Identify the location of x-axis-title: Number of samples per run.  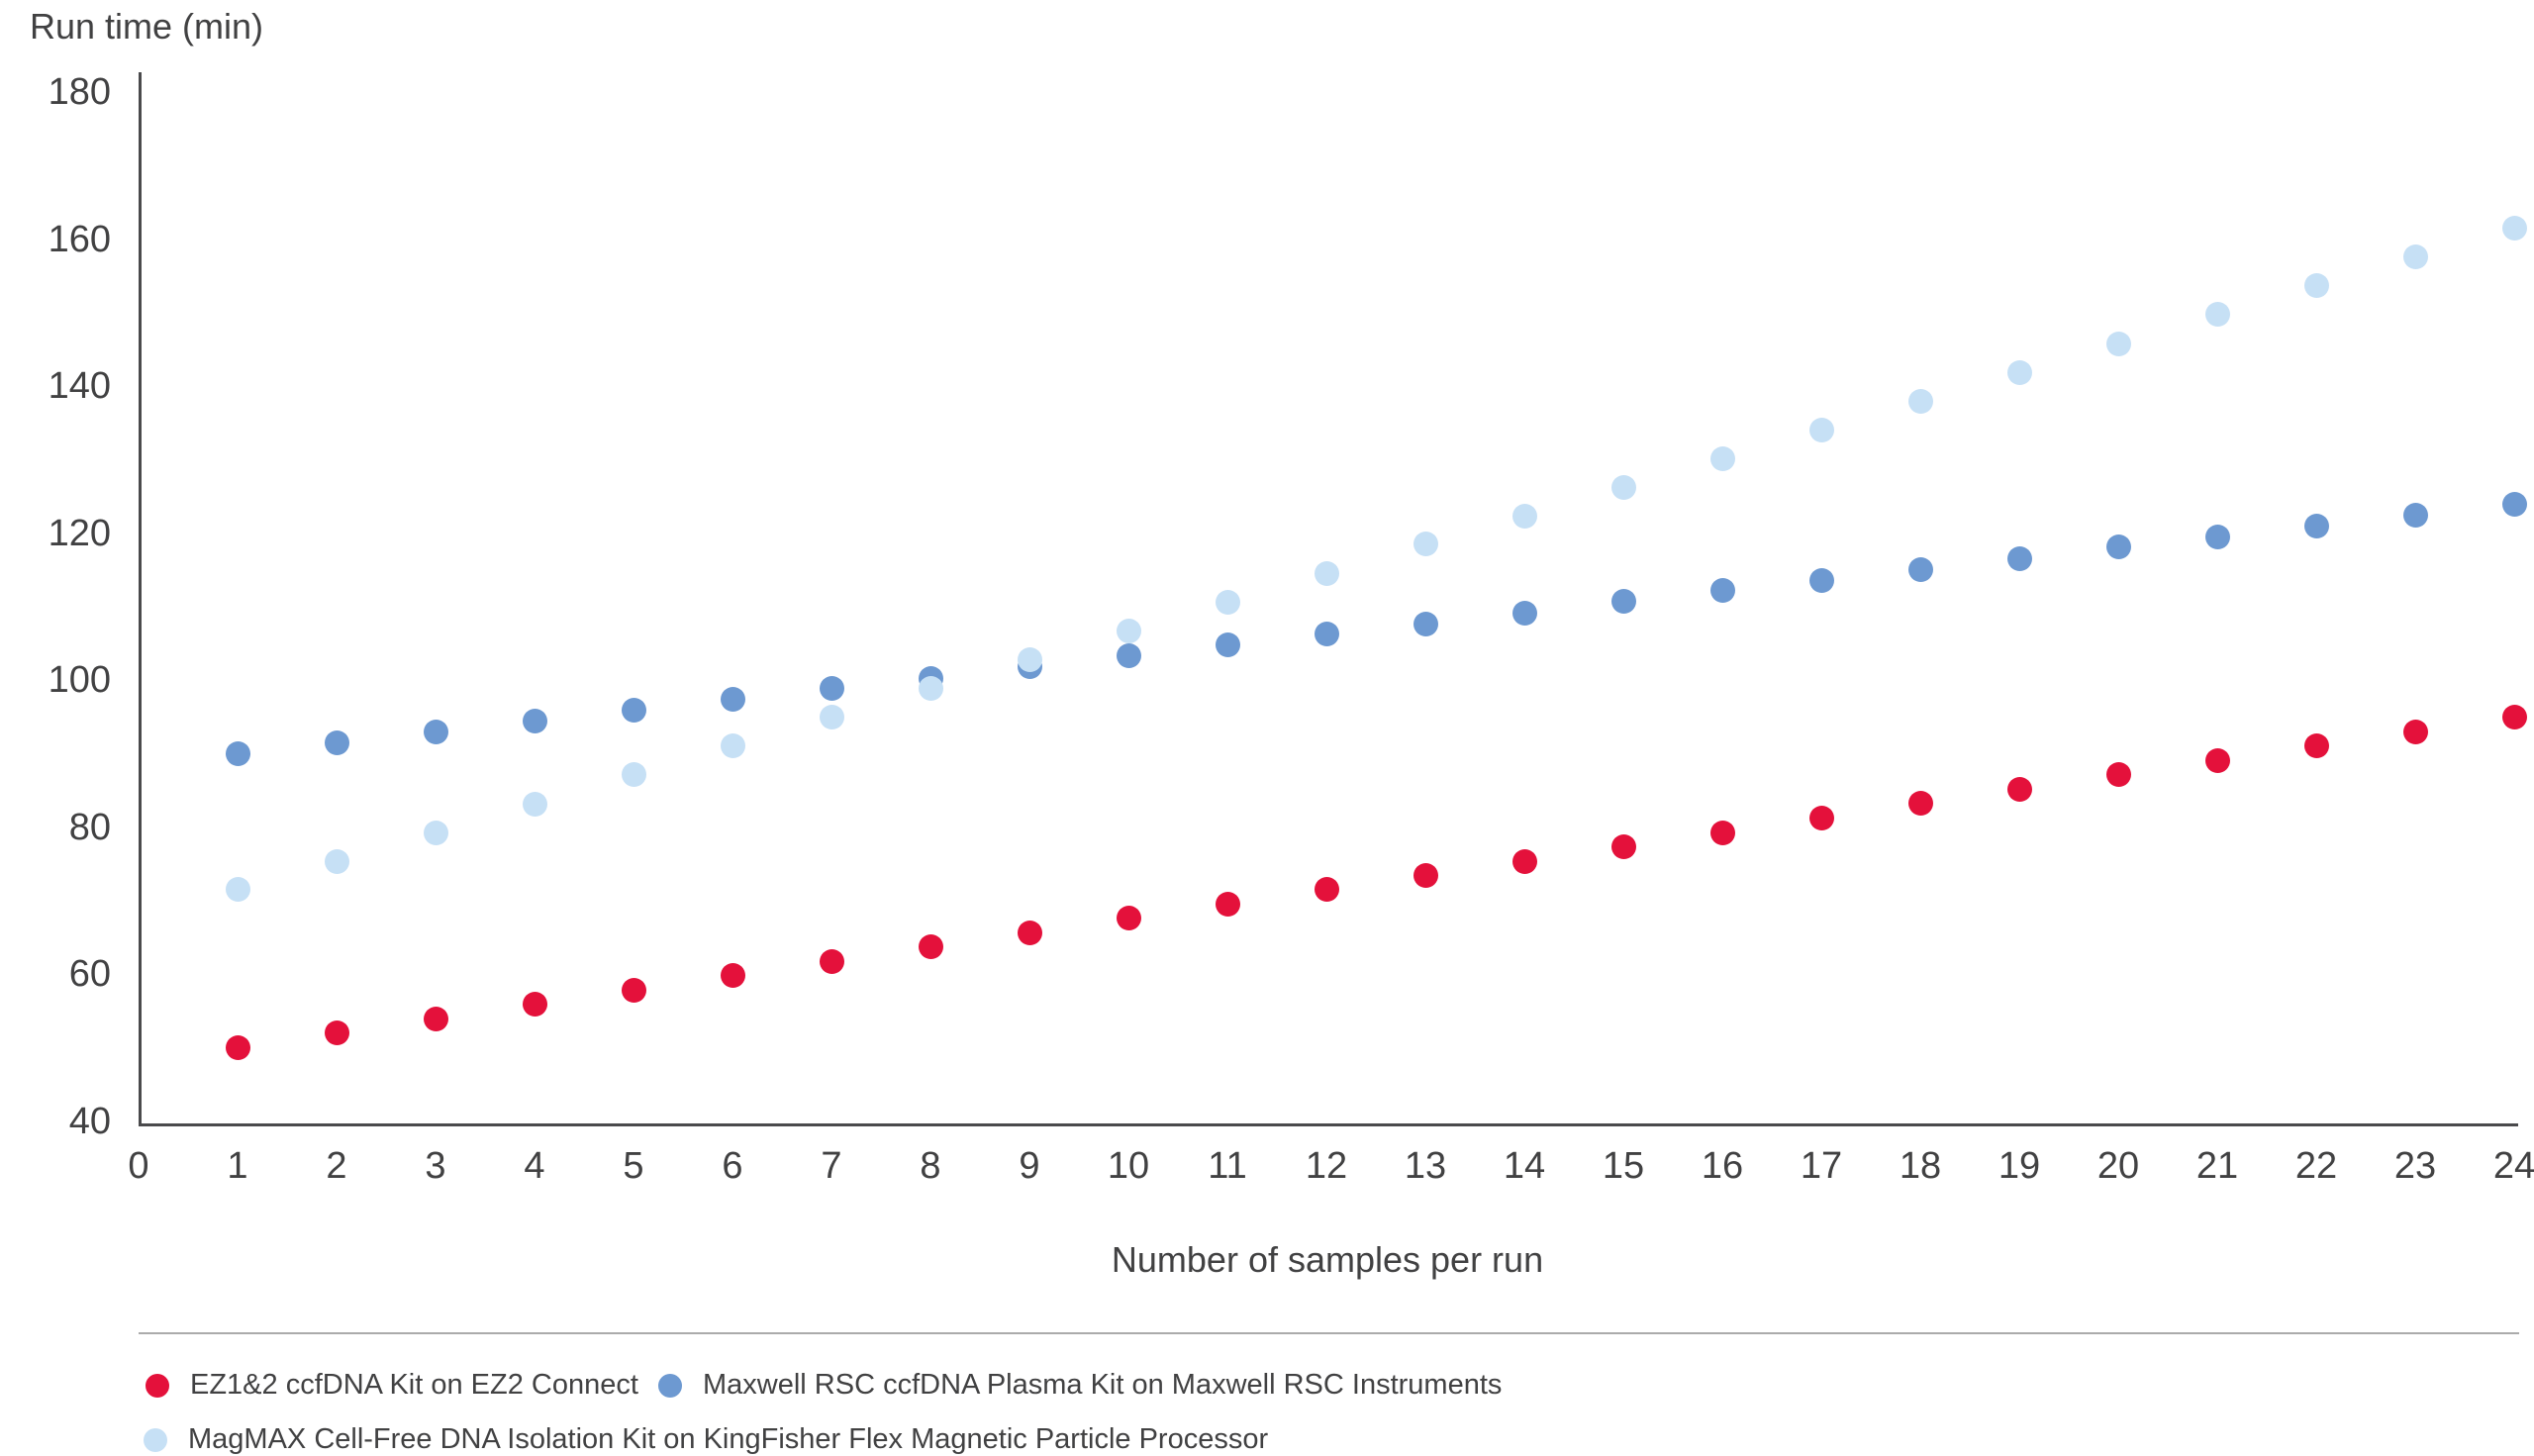
(1327, 1259).